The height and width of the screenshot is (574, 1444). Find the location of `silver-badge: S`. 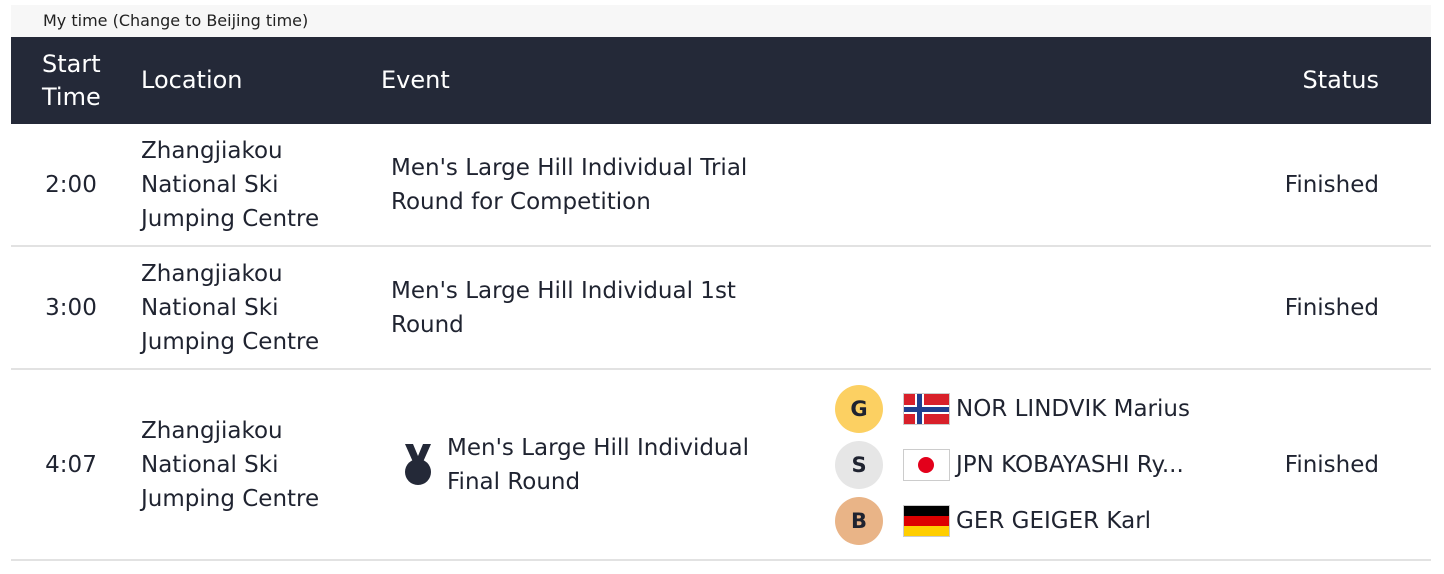

silver-badge: S is located at coordinates (859, 464).